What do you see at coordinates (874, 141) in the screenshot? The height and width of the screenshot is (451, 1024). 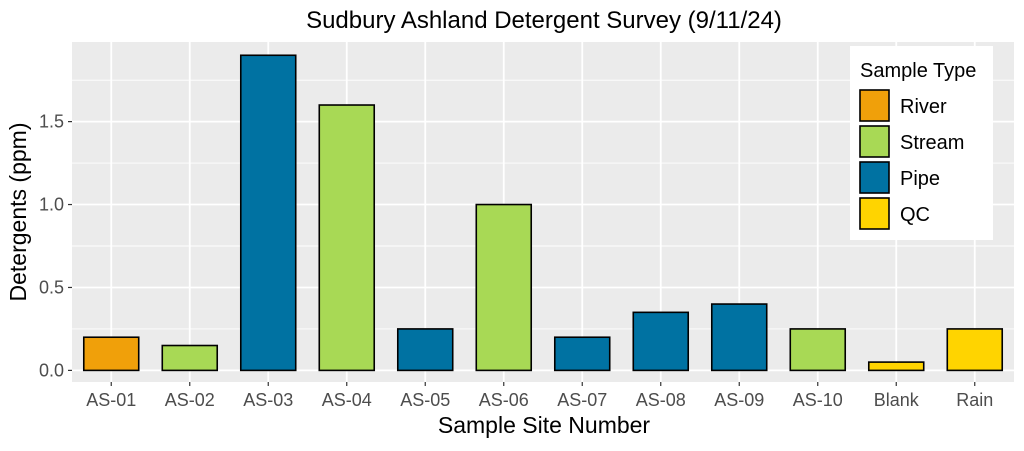 I see `legend-swatch-stream` at bounding box center [874, 141].